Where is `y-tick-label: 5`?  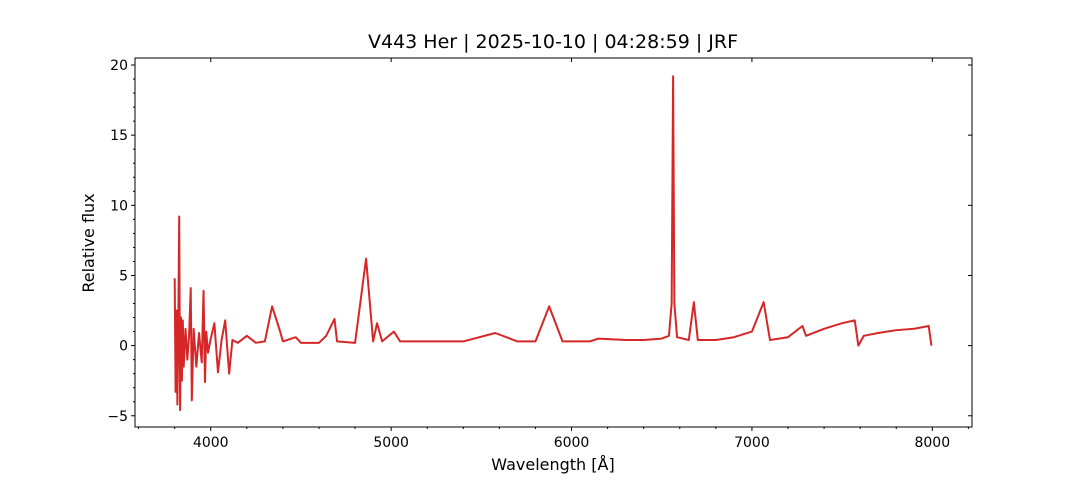 y-tick-label: 5 is located at coordinates (123, 276).